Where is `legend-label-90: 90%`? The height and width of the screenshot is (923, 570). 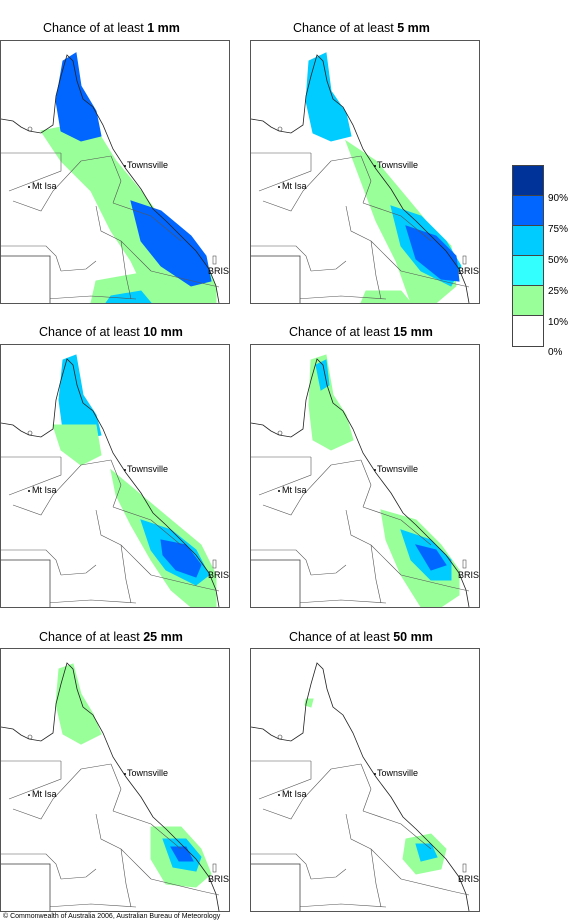 legend-label-90: 90% is located at coordinates (558, 198).